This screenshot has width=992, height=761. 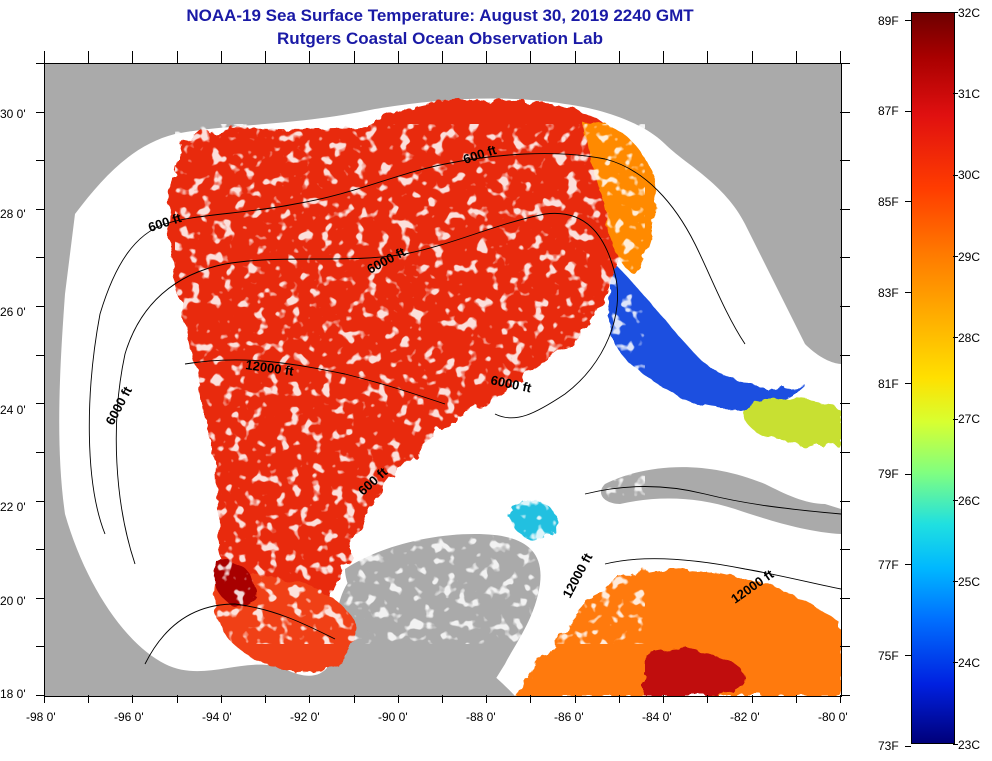 What do you see at coordinates (315, 382) in the screenshot?
I see `contour-12000ft` at bounding box center [315, 382].